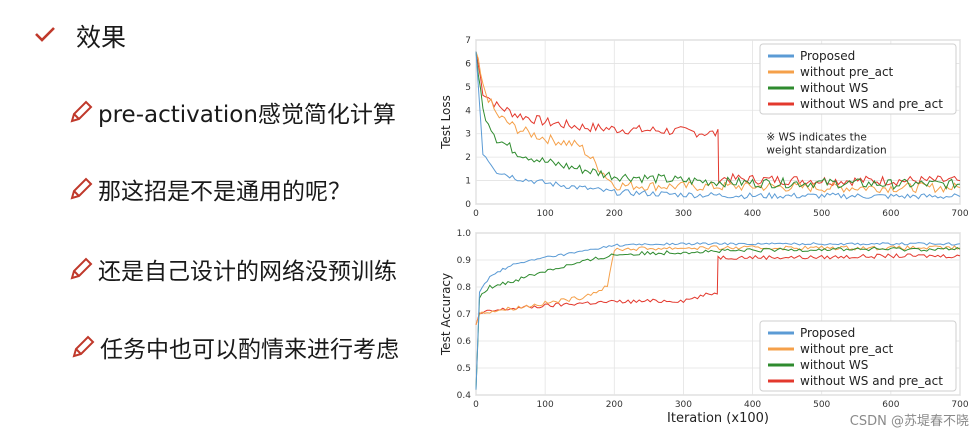 Image resolution: width=975 pixels, height=435 pixels. What do you see at coordinates (464, 396) in the screenshot?
I see `y-tick-label: 0.4` at bounding box center [464, 396].